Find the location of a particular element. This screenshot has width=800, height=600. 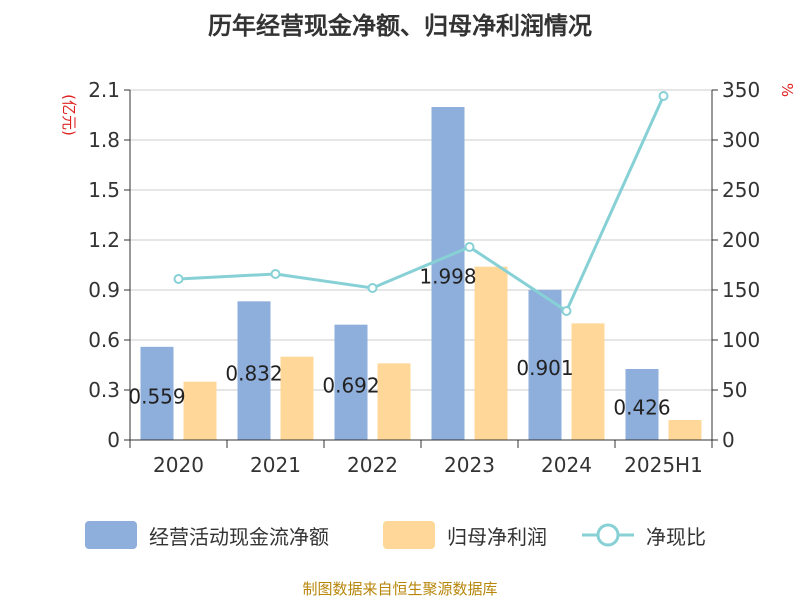

right-tick-label: 300 is located at coordinates (741, 140).